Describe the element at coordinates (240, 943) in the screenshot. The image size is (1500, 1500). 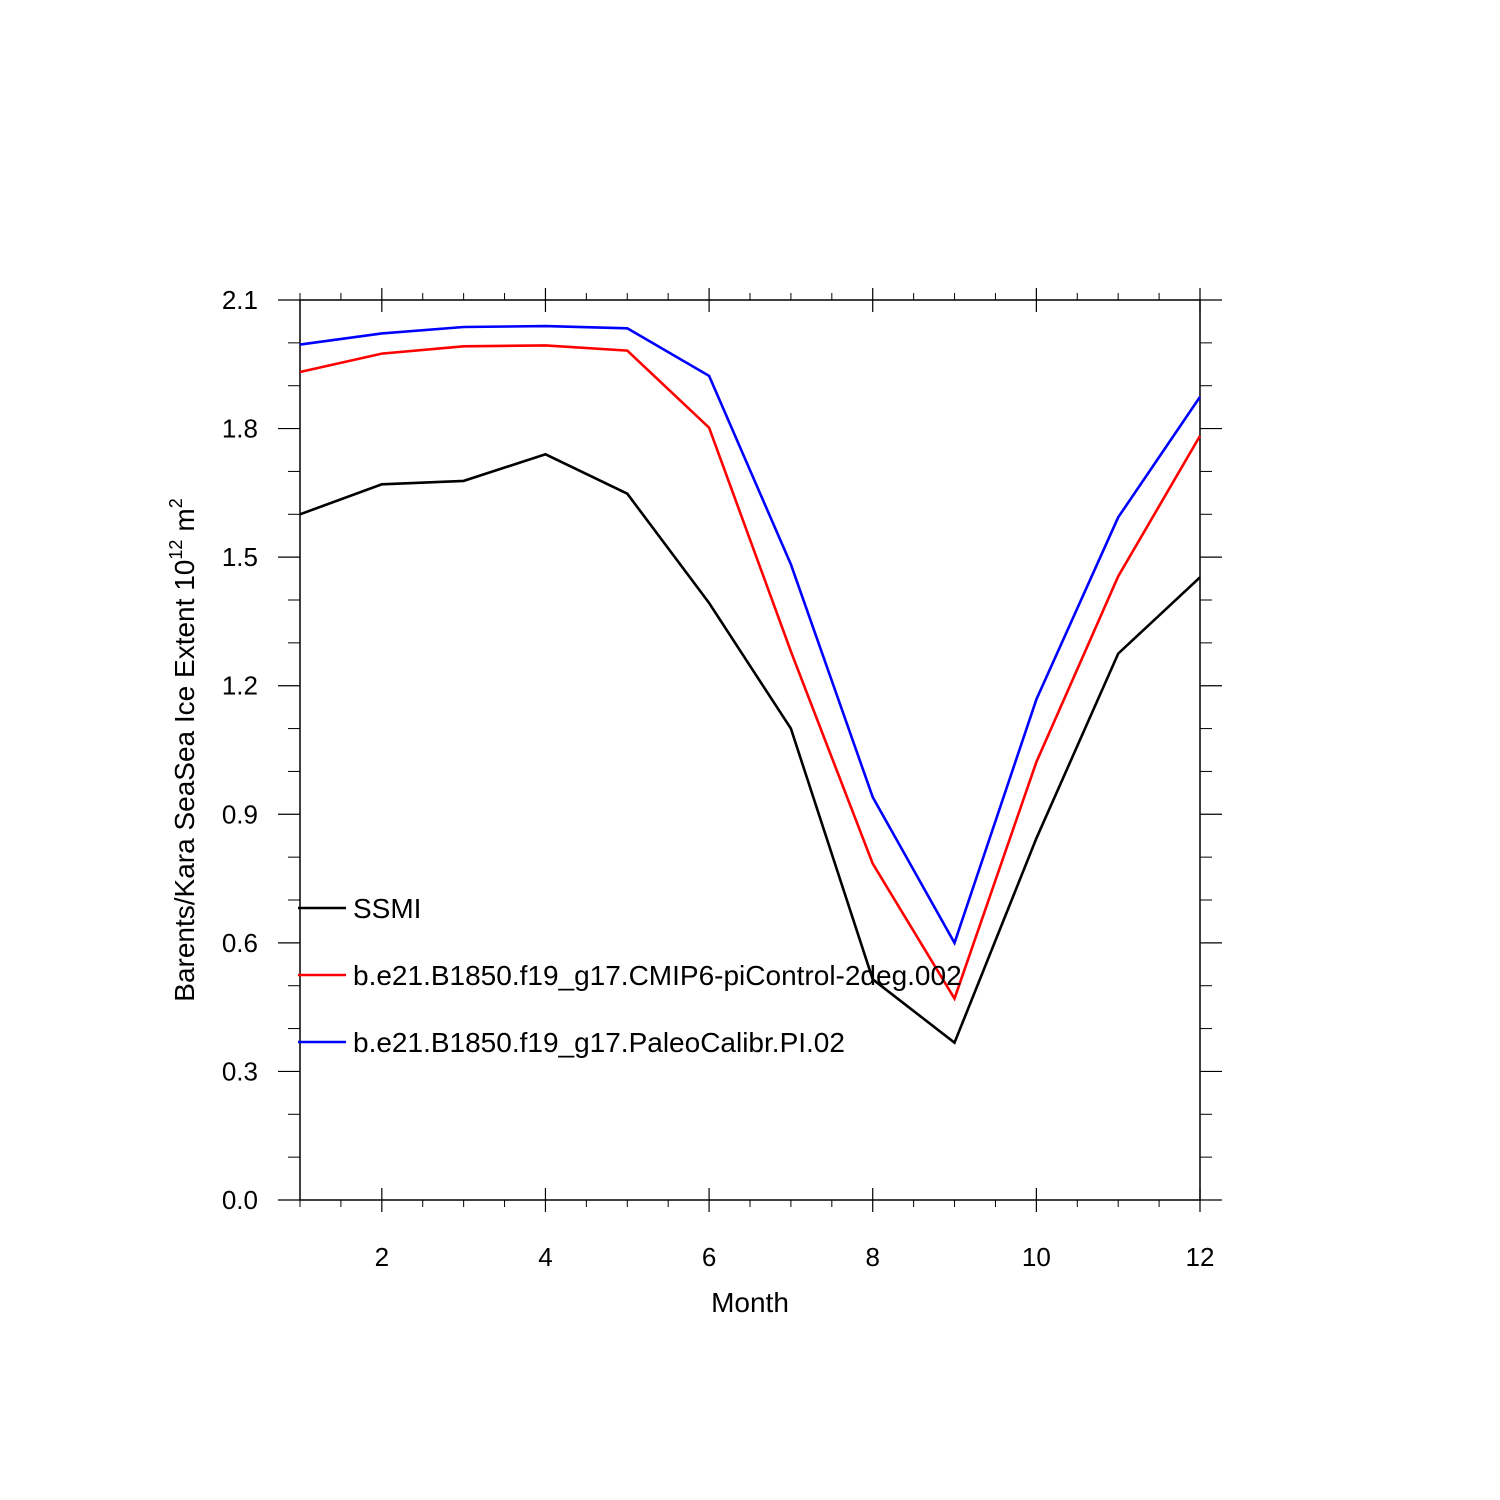
I see `y-tick-label: 0.6` at that location.